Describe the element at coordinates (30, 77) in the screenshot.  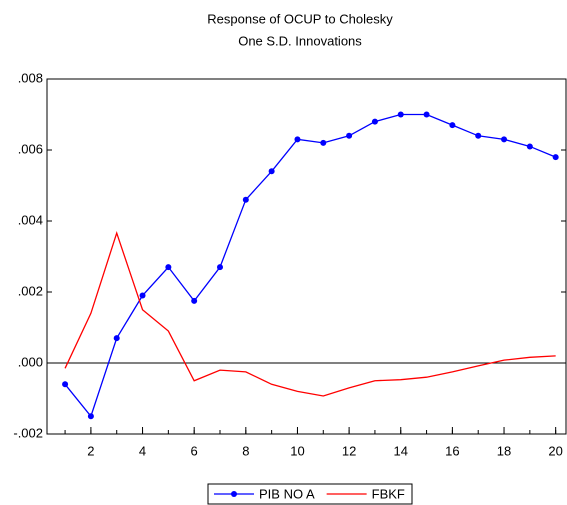
I see `y-tick-label: .008` at that location.